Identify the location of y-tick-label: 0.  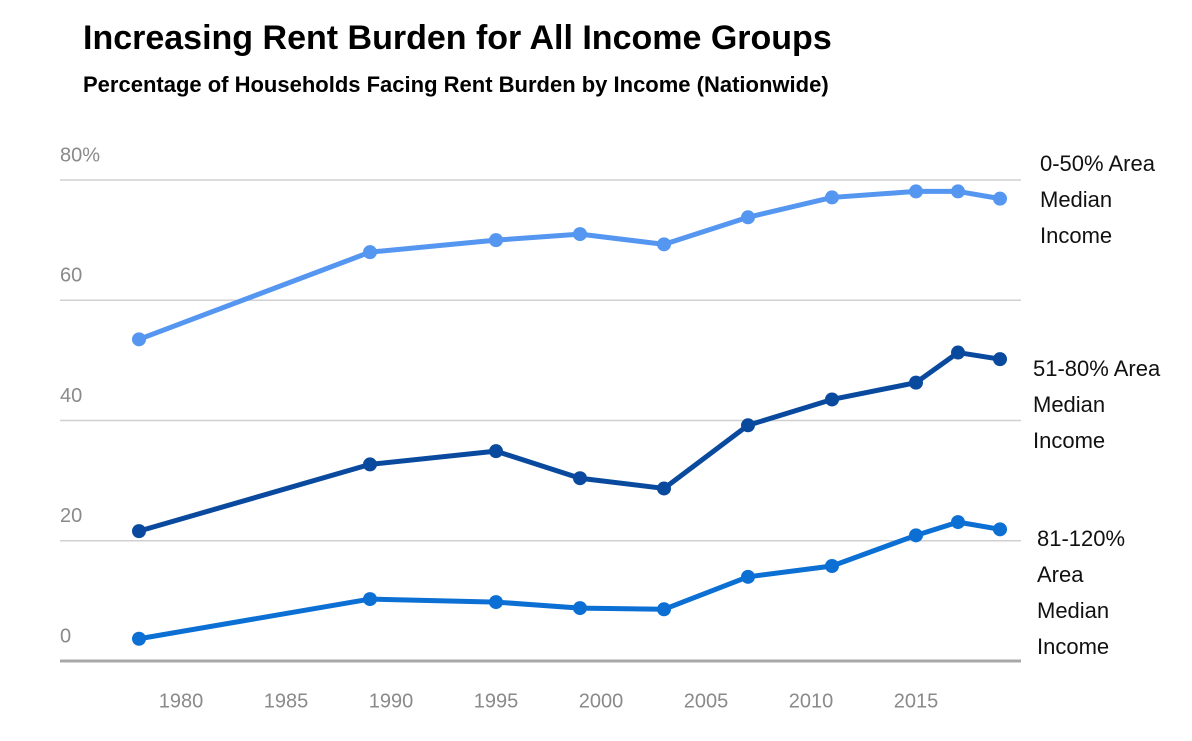
(65, 636).